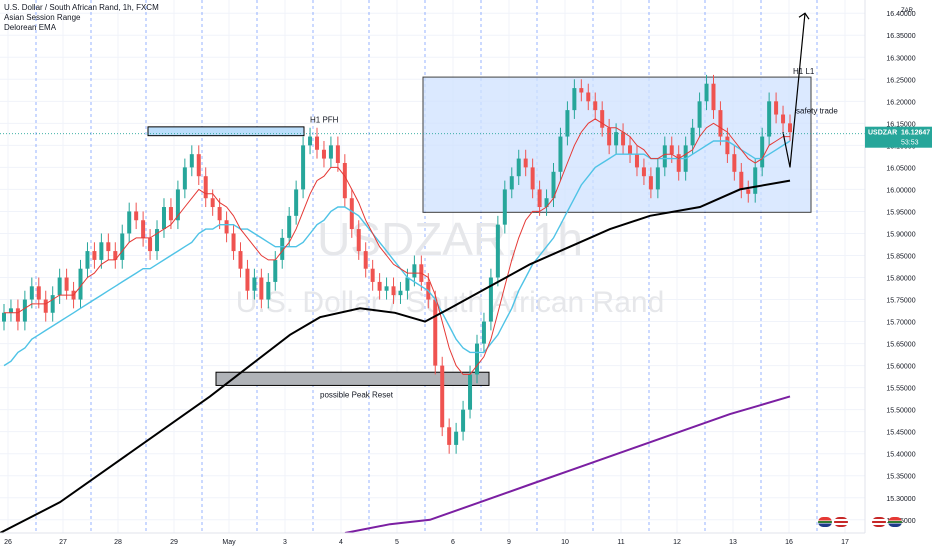 The height and width of the screenshot is (550, 932). What do you see at coordinates (825, 522) in the screenshot?
I see `za-flag-icon` at bounding box center [825, 522].